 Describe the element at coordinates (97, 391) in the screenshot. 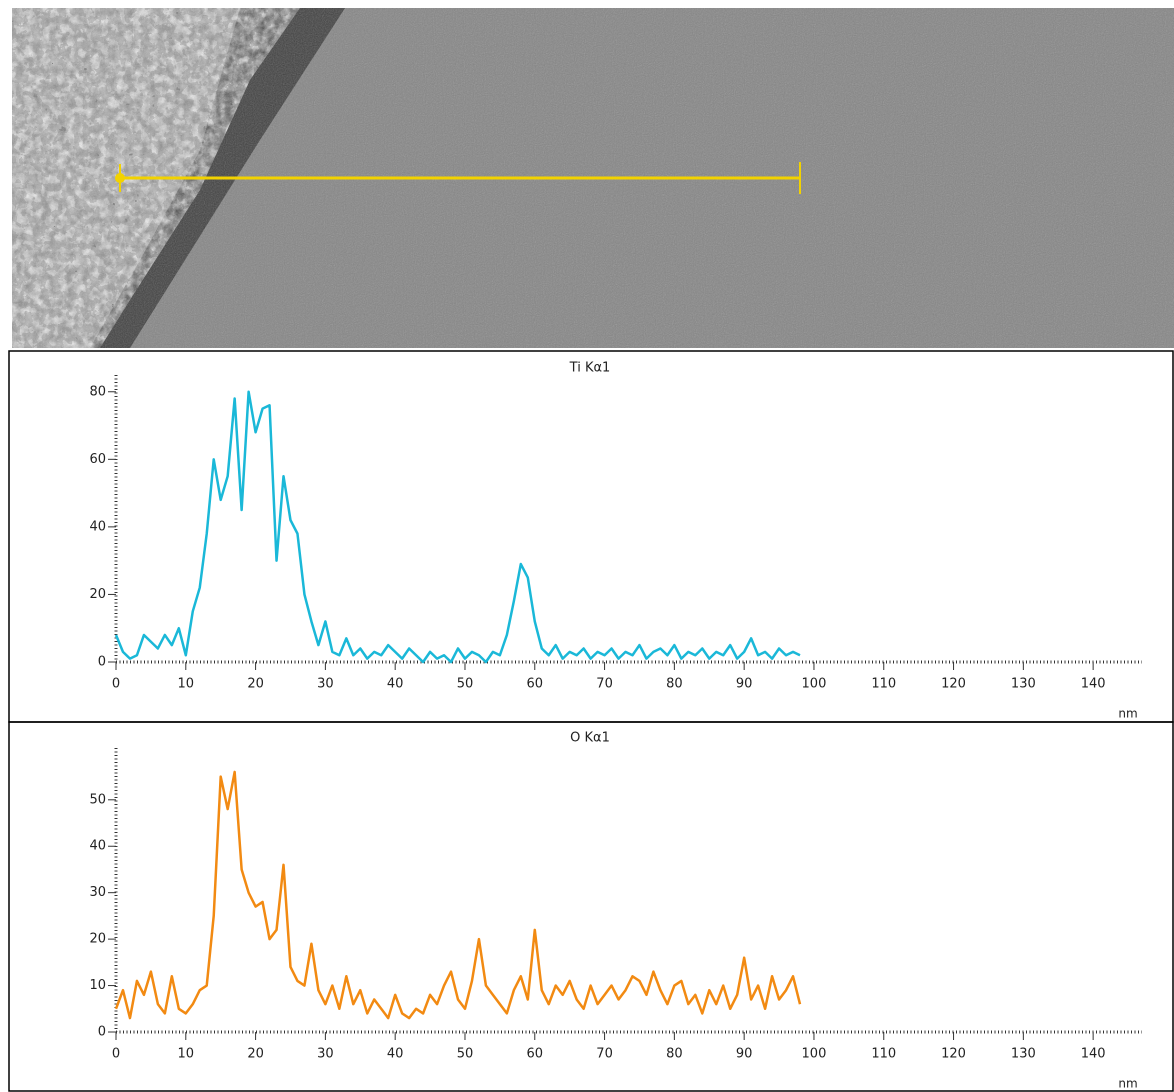

I see `y-tick-label: 80` at that location.